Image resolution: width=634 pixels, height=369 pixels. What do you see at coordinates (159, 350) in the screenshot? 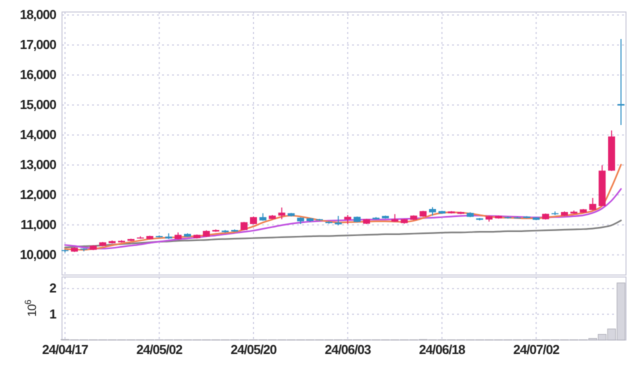
I see `x-tick-label: 24/05/02` at bounding box center [159, 350].